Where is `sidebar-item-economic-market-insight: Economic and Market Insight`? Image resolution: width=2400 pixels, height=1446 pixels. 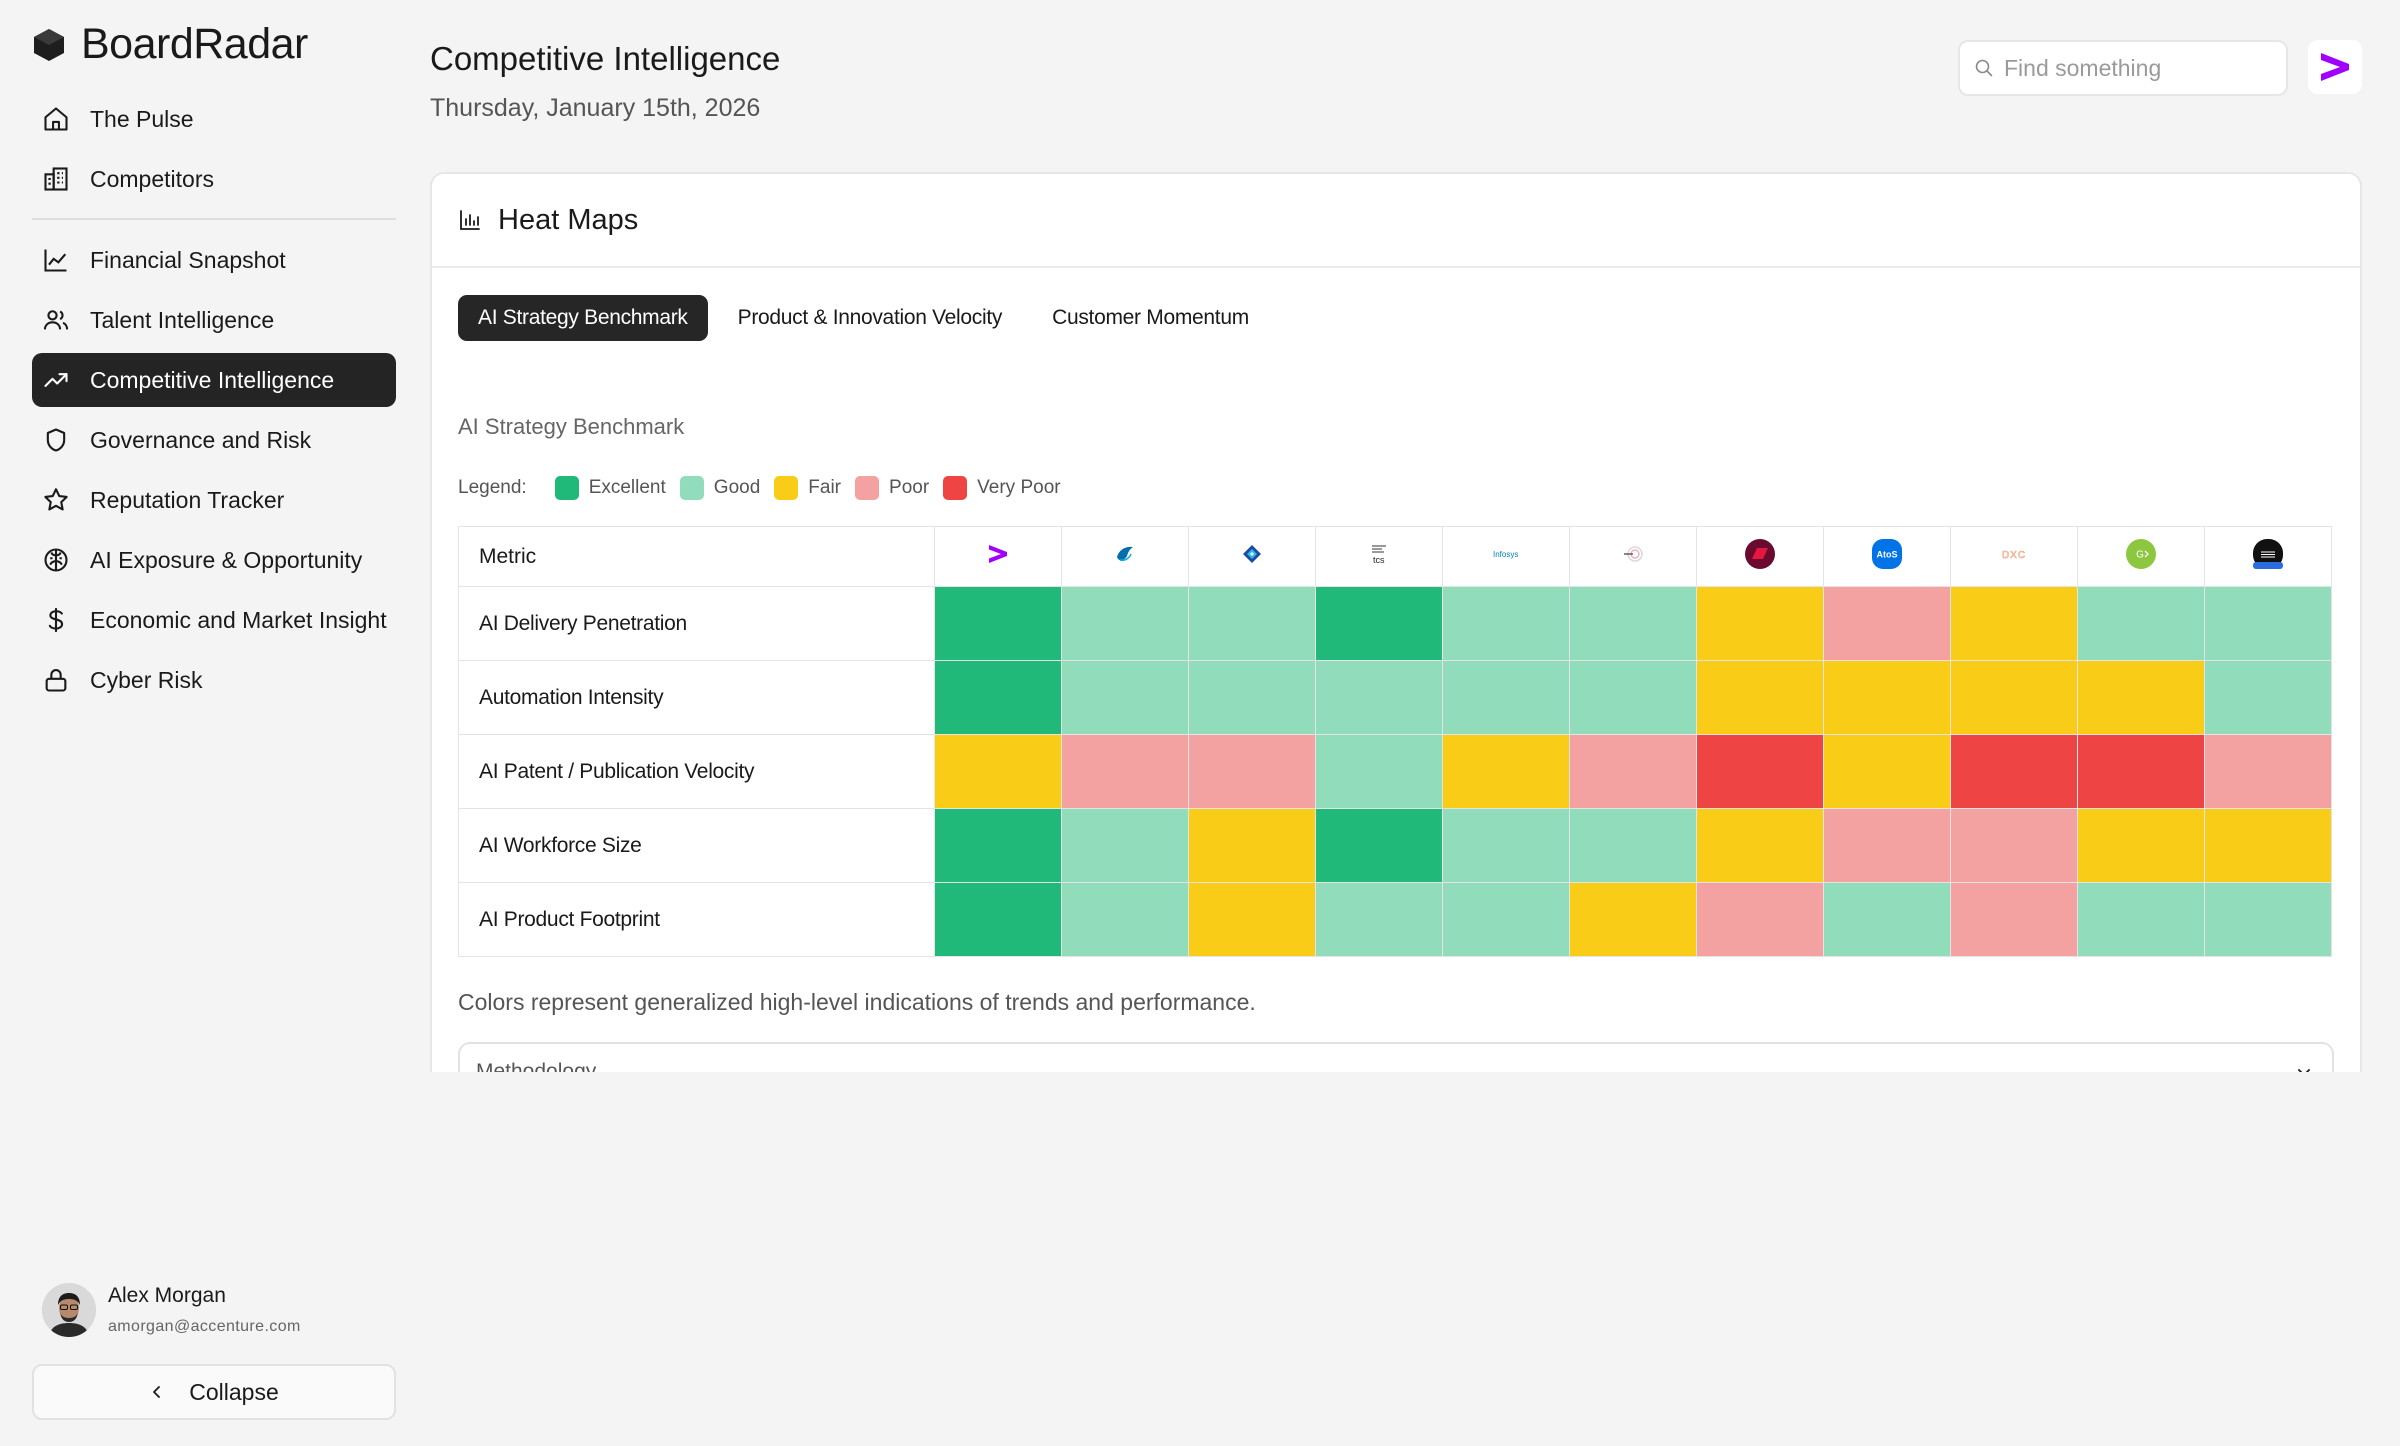 sidebar-item-economic-market-insight: Economic and Market Insight is located at coordinates (214, 620).